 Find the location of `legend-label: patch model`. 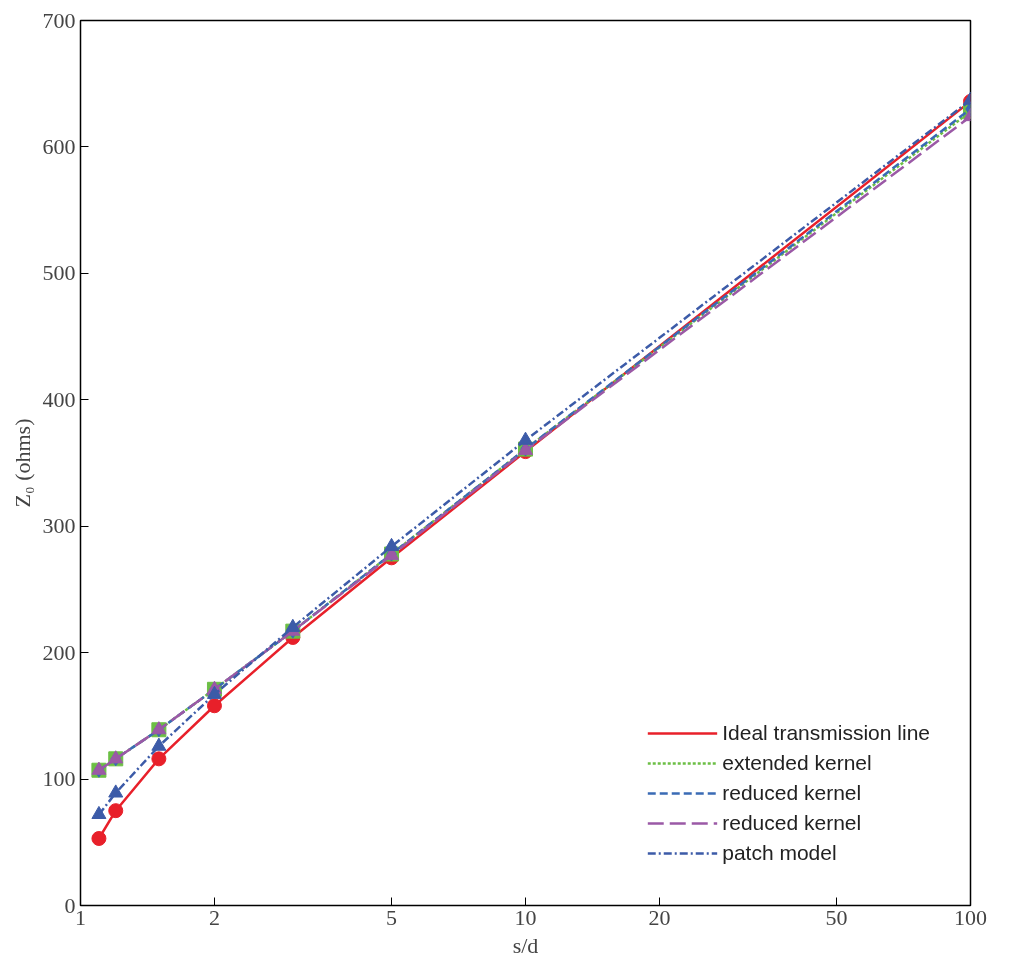

legend-label: patch model is located at coordinates (779, 853).